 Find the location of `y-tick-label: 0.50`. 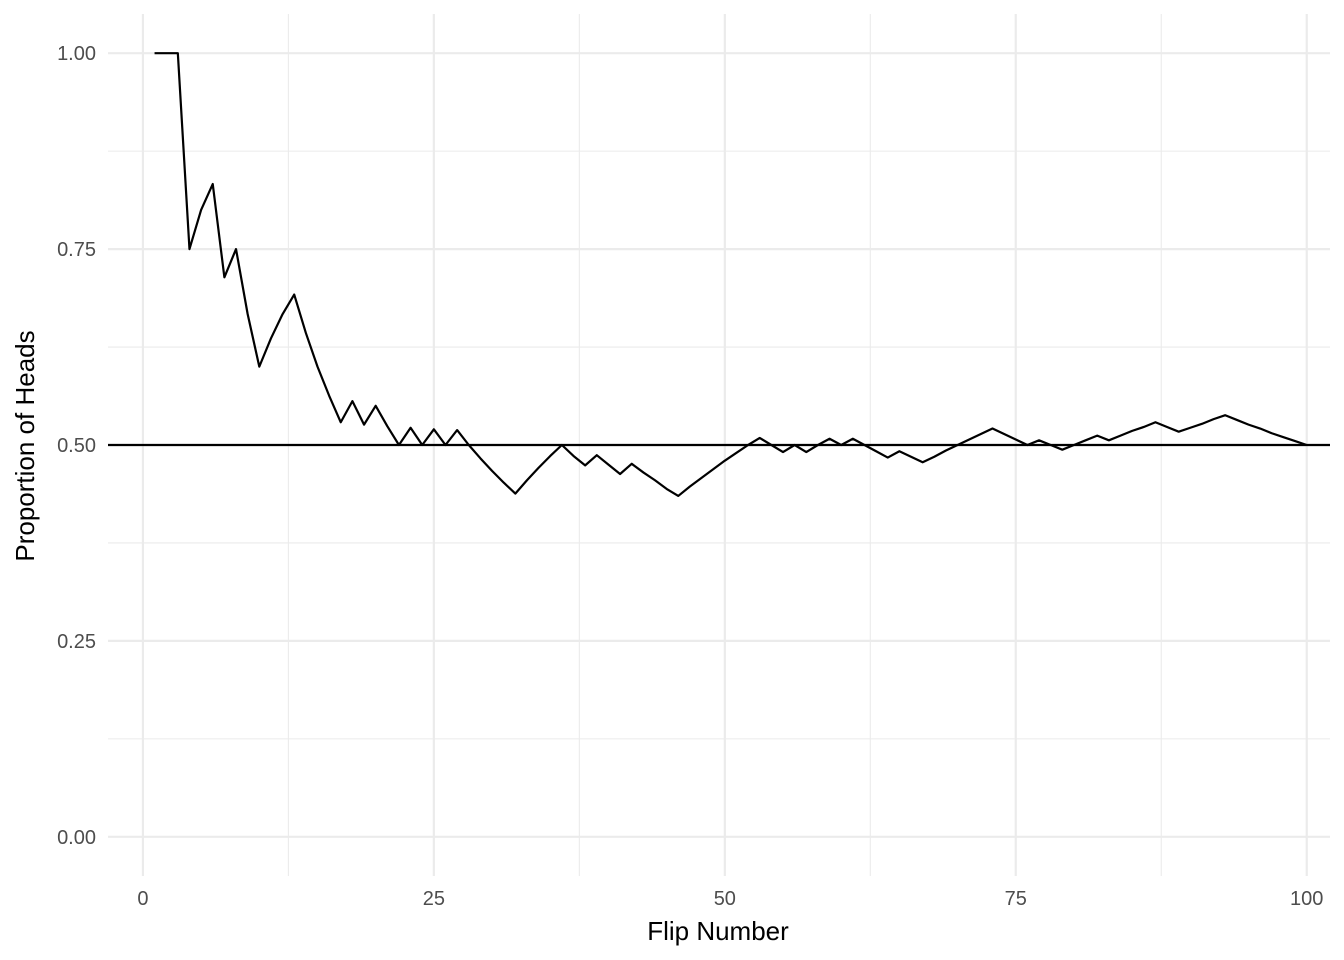

y-tick-label: 0.50 is located at coordinates (76, 446).